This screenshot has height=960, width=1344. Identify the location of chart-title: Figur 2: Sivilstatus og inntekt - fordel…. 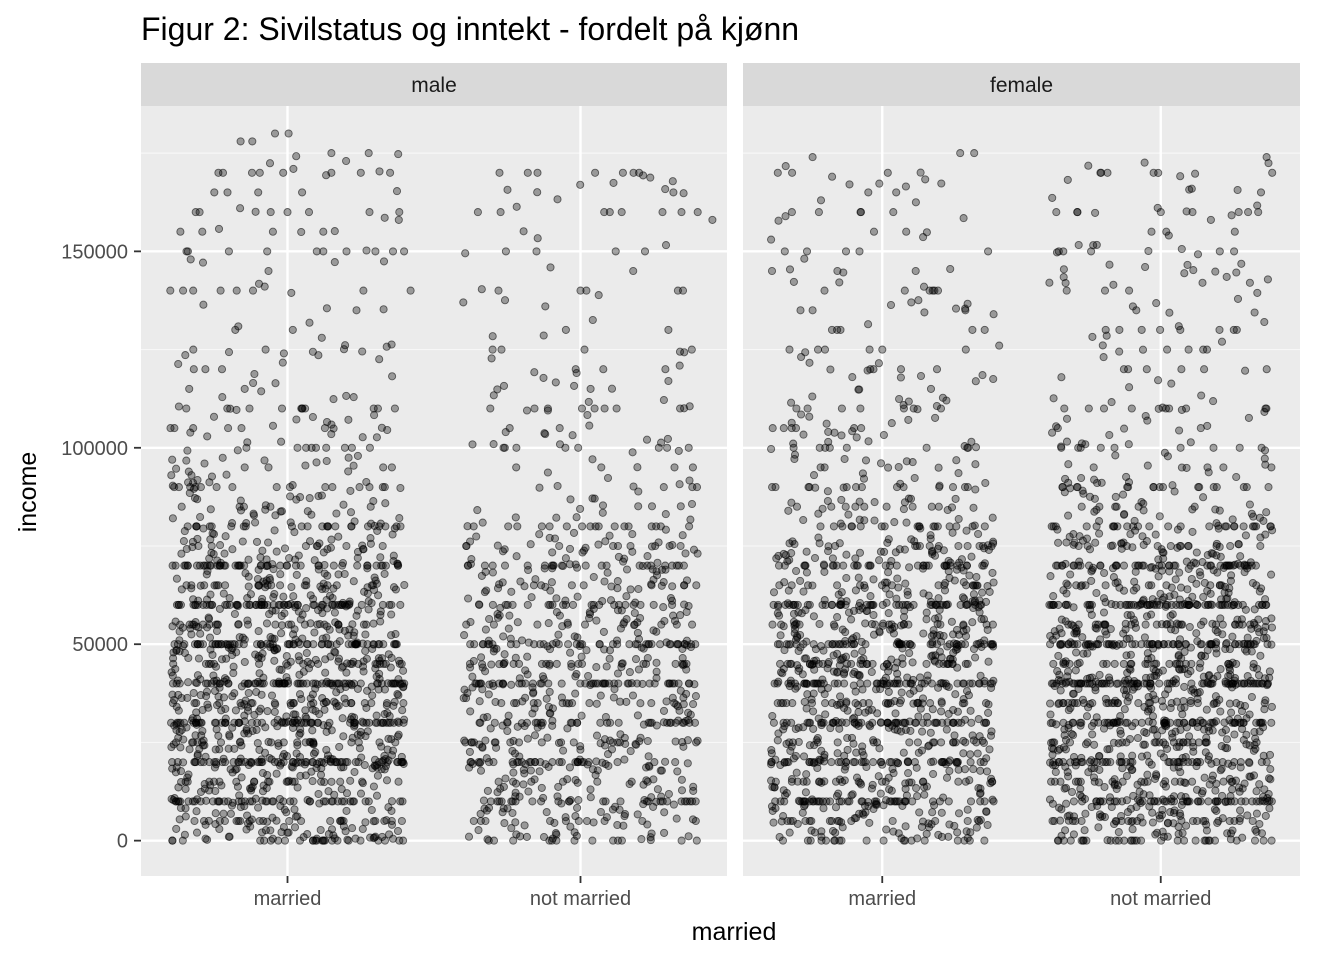
(470, 29).